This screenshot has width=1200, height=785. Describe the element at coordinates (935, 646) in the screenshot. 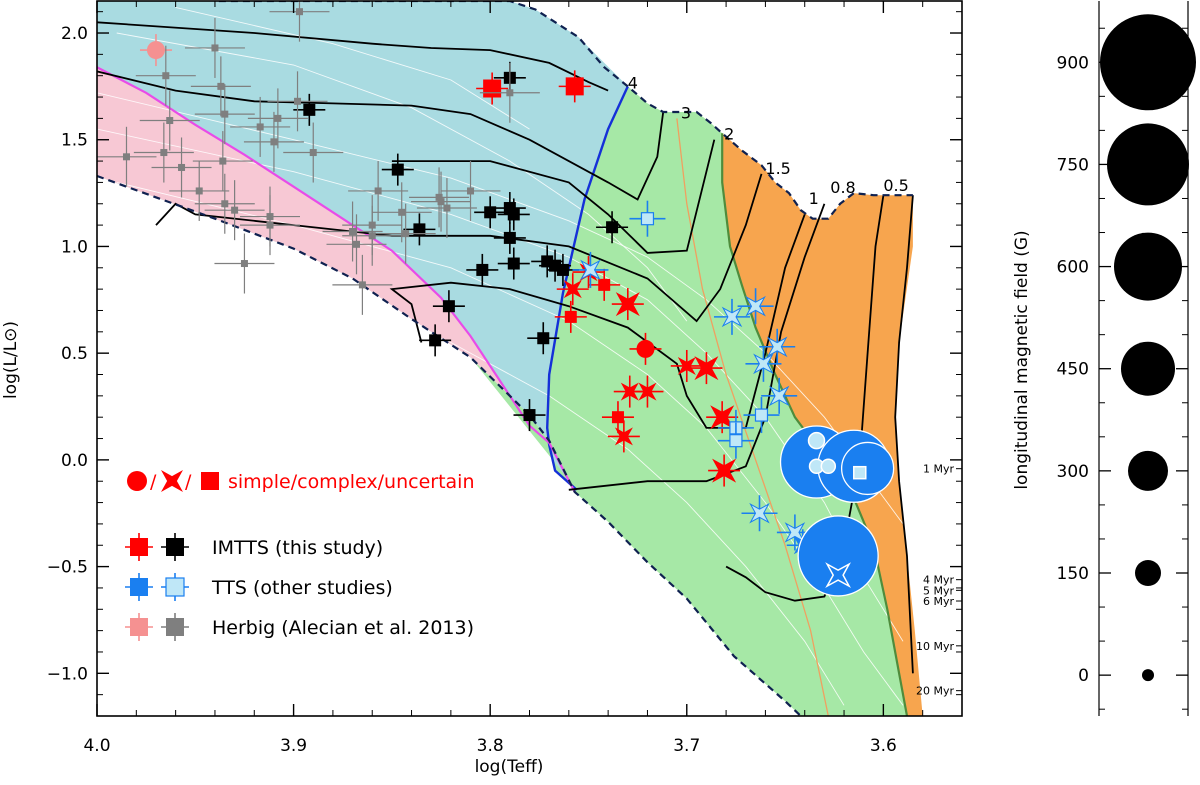

I see `isochrone-label: 10 Myr` at that location.